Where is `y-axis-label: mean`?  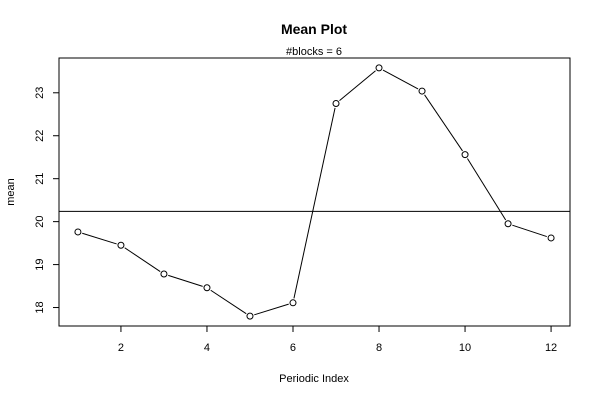
y-axis-label: mean is located at coordinates (11, 192).